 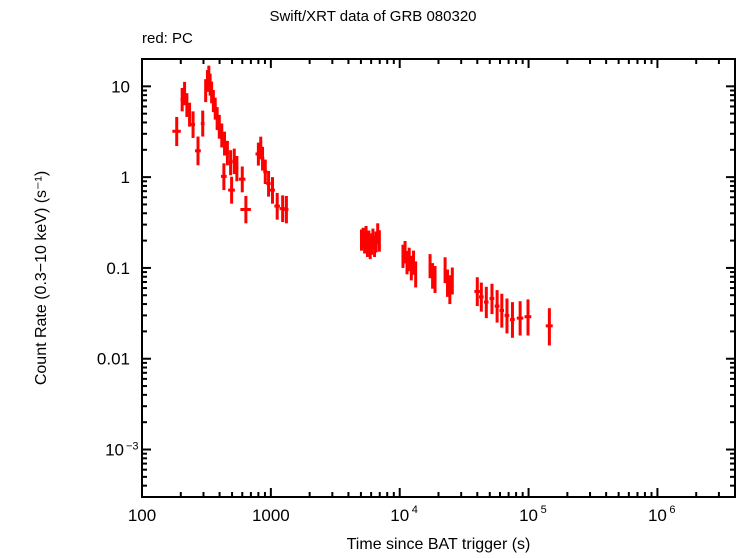 I want to click on legend-entry-pc: red: PC, so click(x=167, y=38).